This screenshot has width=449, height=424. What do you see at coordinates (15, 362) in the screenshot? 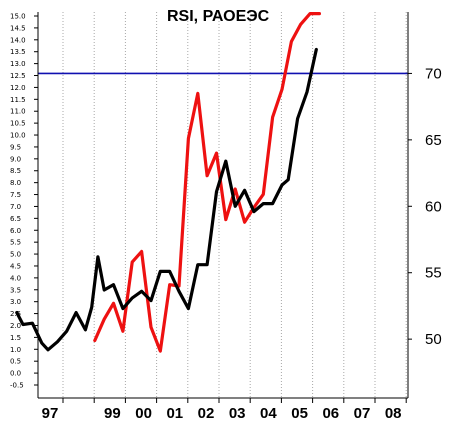
I see `left-tick-label: 0.5` at bounding box center [15, 362].